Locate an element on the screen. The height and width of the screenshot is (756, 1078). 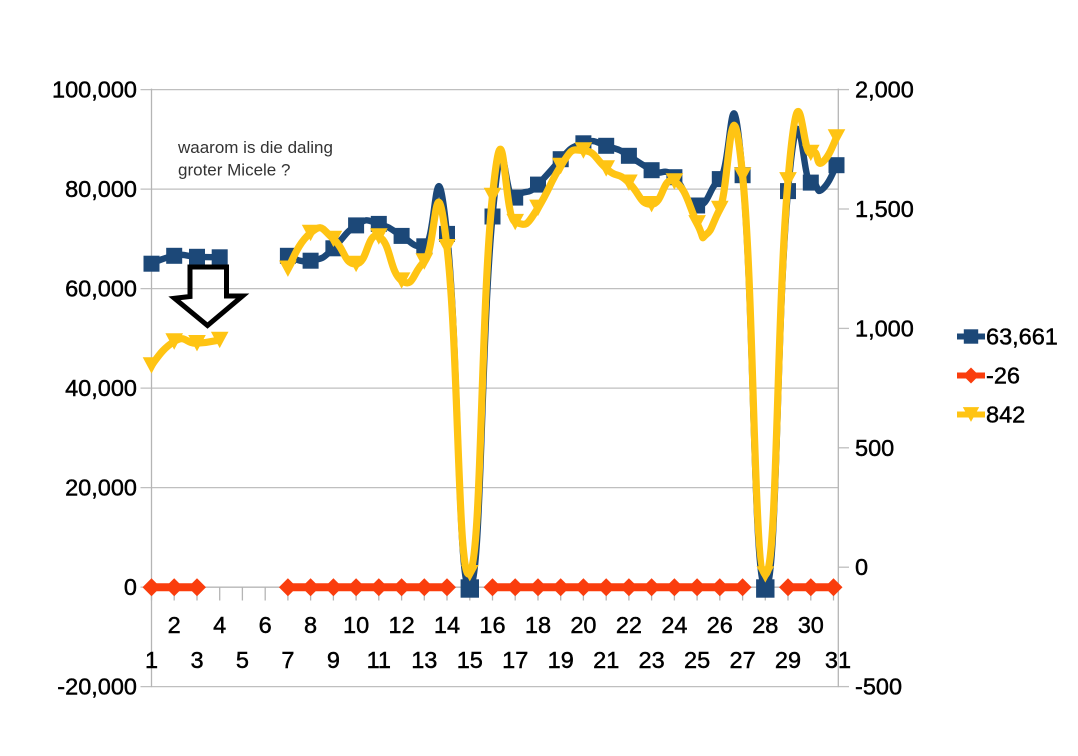
svg-text: 30 is located at coordinates (811, 625).